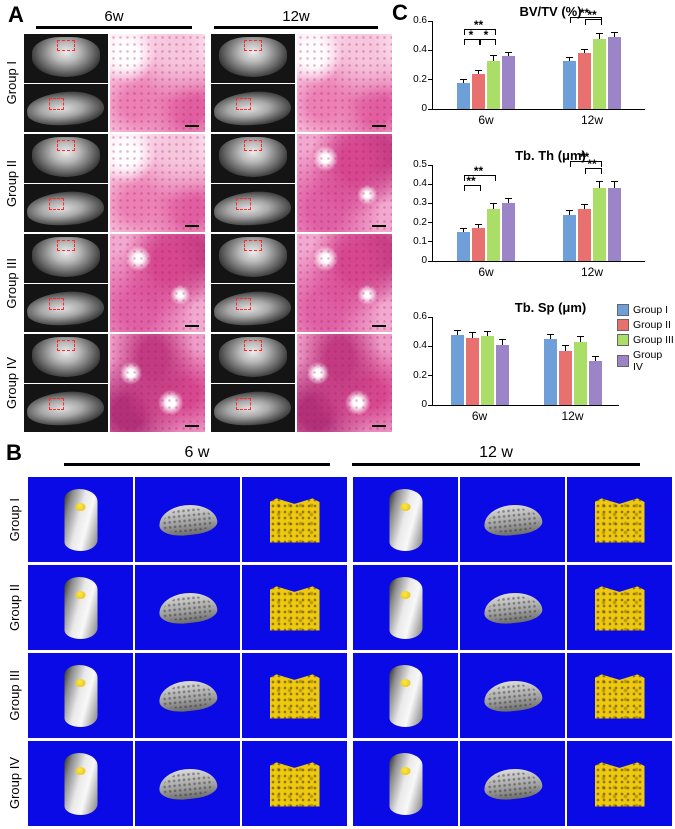  Describe the element at coordinates (569, 237) in the screenshot. I see `bar-group-i` at that location.